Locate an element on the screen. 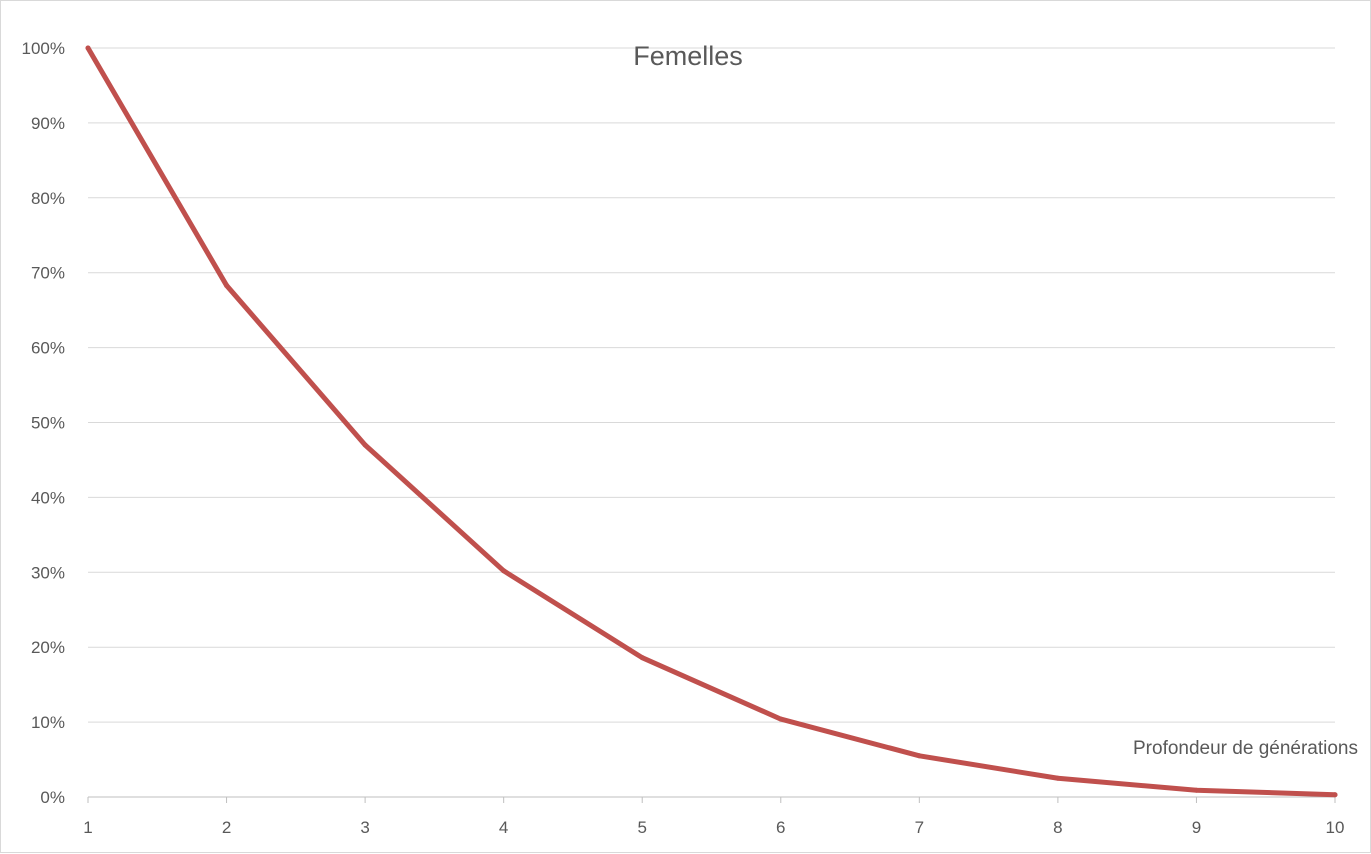  y-tick-label: 10% is located at coordinates (48, 722).